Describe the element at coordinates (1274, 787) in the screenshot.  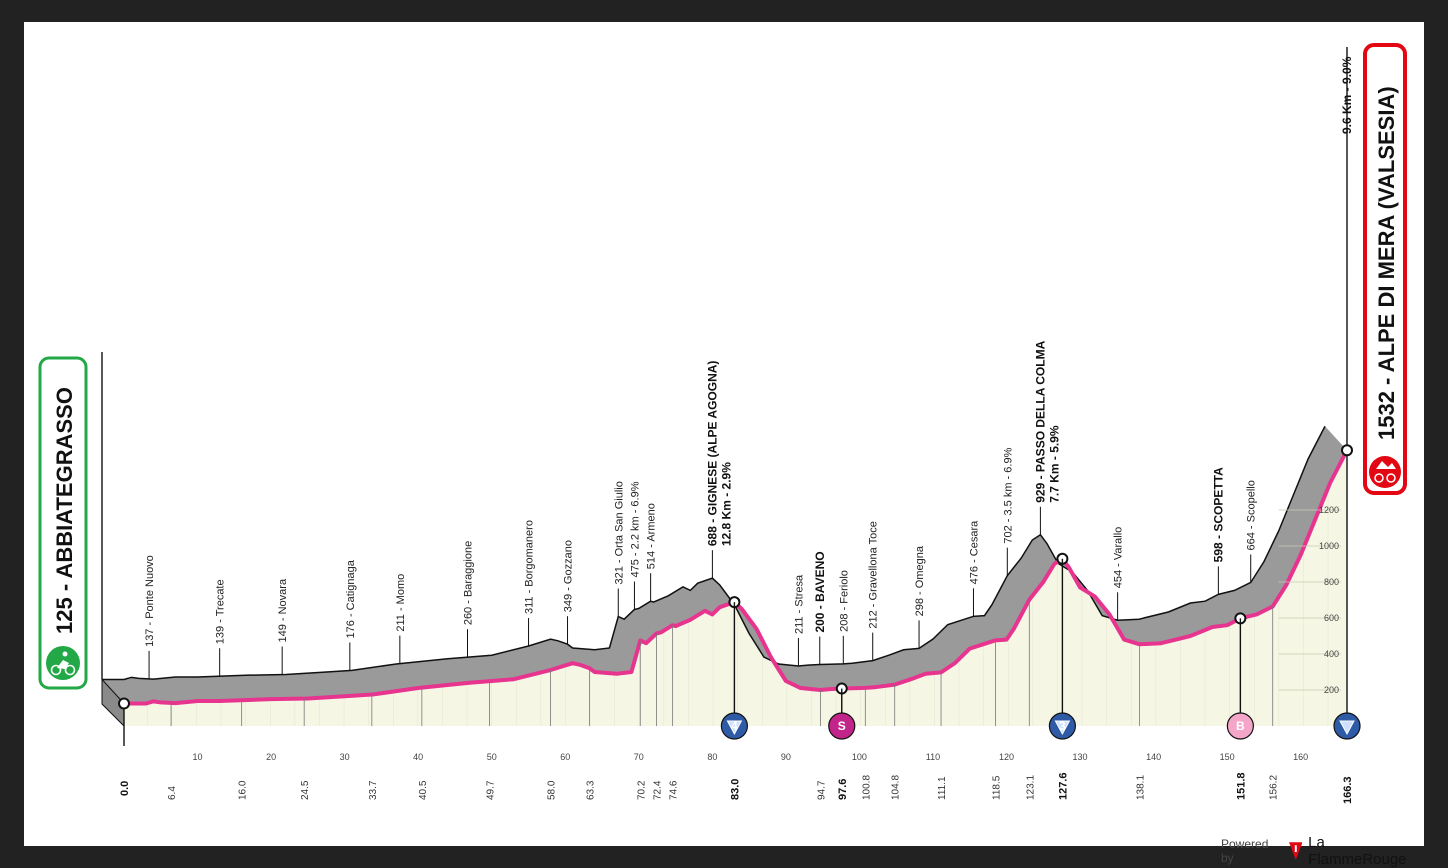
I see `waypoint-km-label: 156.2` at that location.